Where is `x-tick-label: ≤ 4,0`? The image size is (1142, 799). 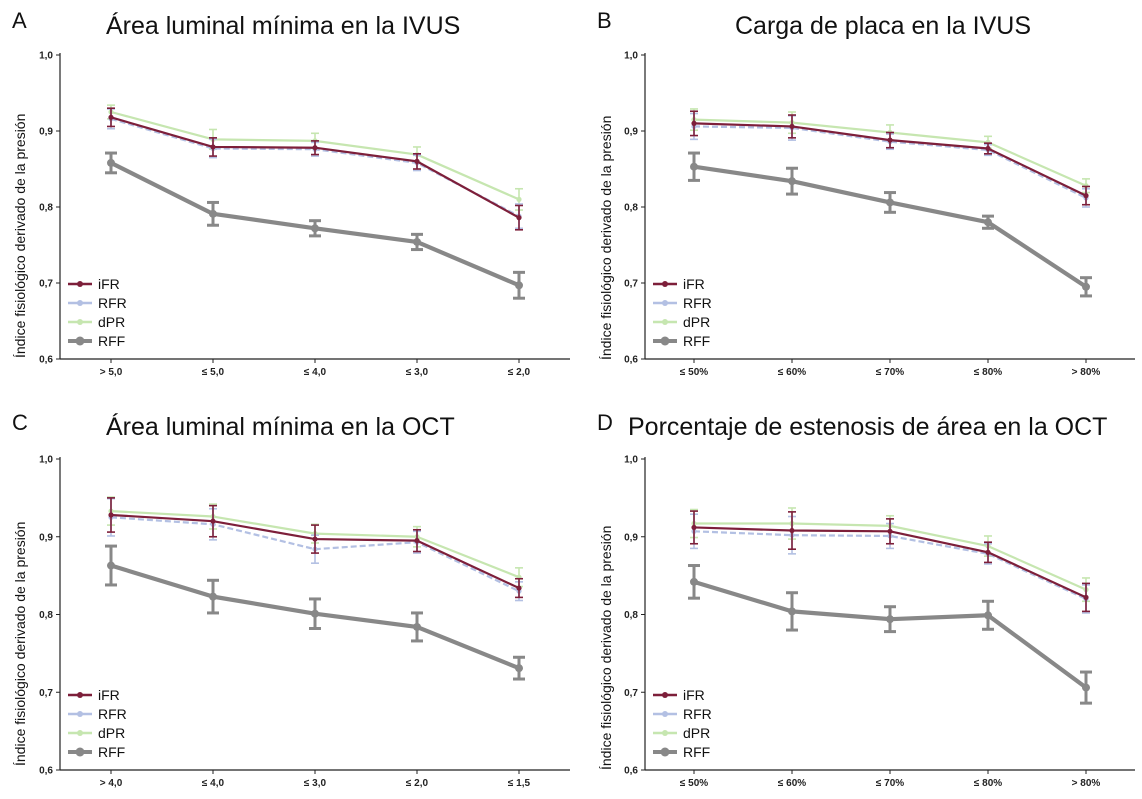 x-tick-label: ≤ 4,0 is located at coordinates (213, 783).